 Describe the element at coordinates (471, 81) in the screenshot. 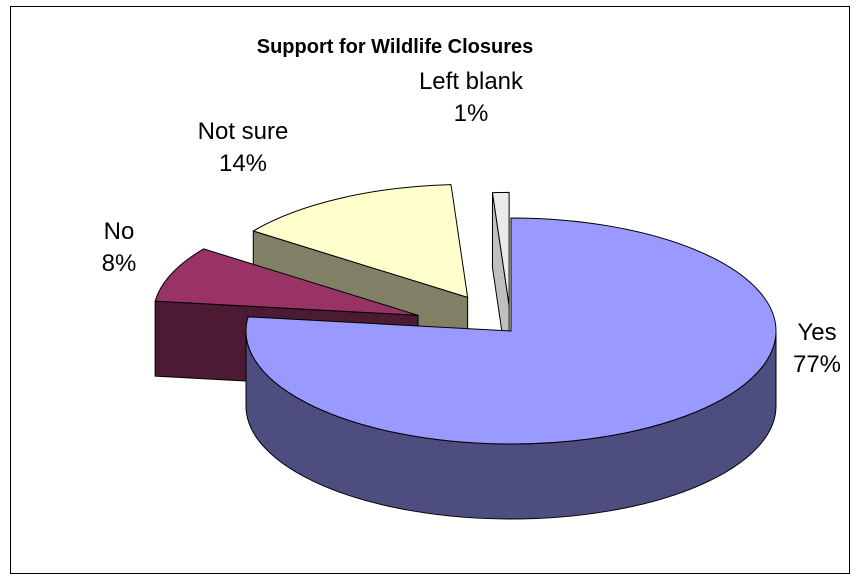

I see `label-left-blank-name: Left blank` at that location.